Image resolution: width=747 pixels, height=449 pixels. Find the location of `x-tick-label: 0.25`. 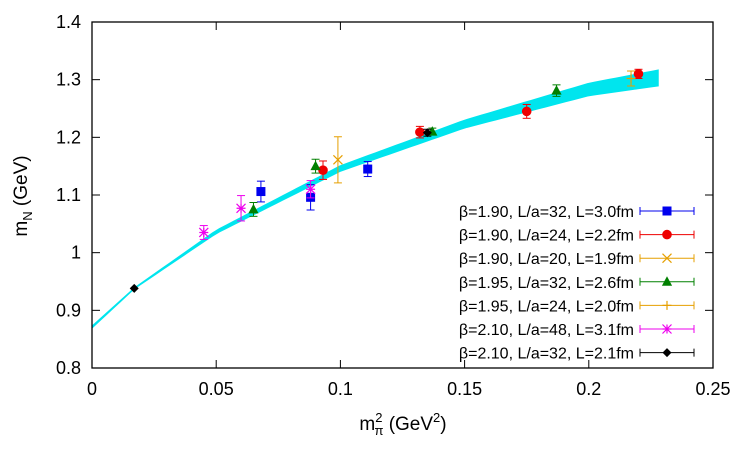

x-tick-label: 0.25 is located at coordinates (712, 389).